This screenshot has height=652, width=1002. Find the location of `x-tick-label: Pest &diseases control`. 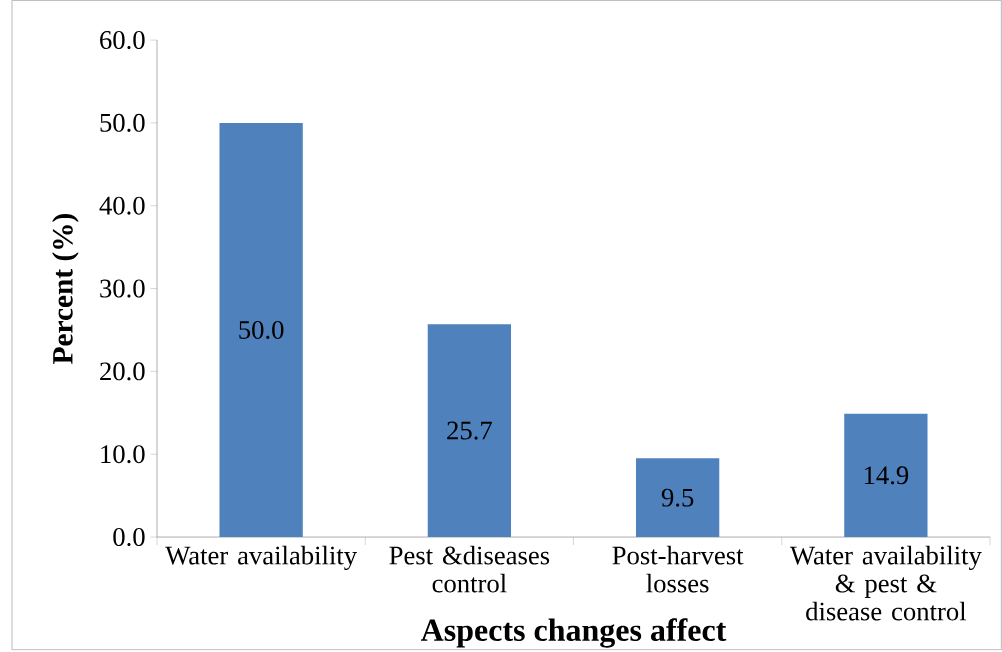

x-tick-label: Pest &diseases control is located at coordinates (469, 569).